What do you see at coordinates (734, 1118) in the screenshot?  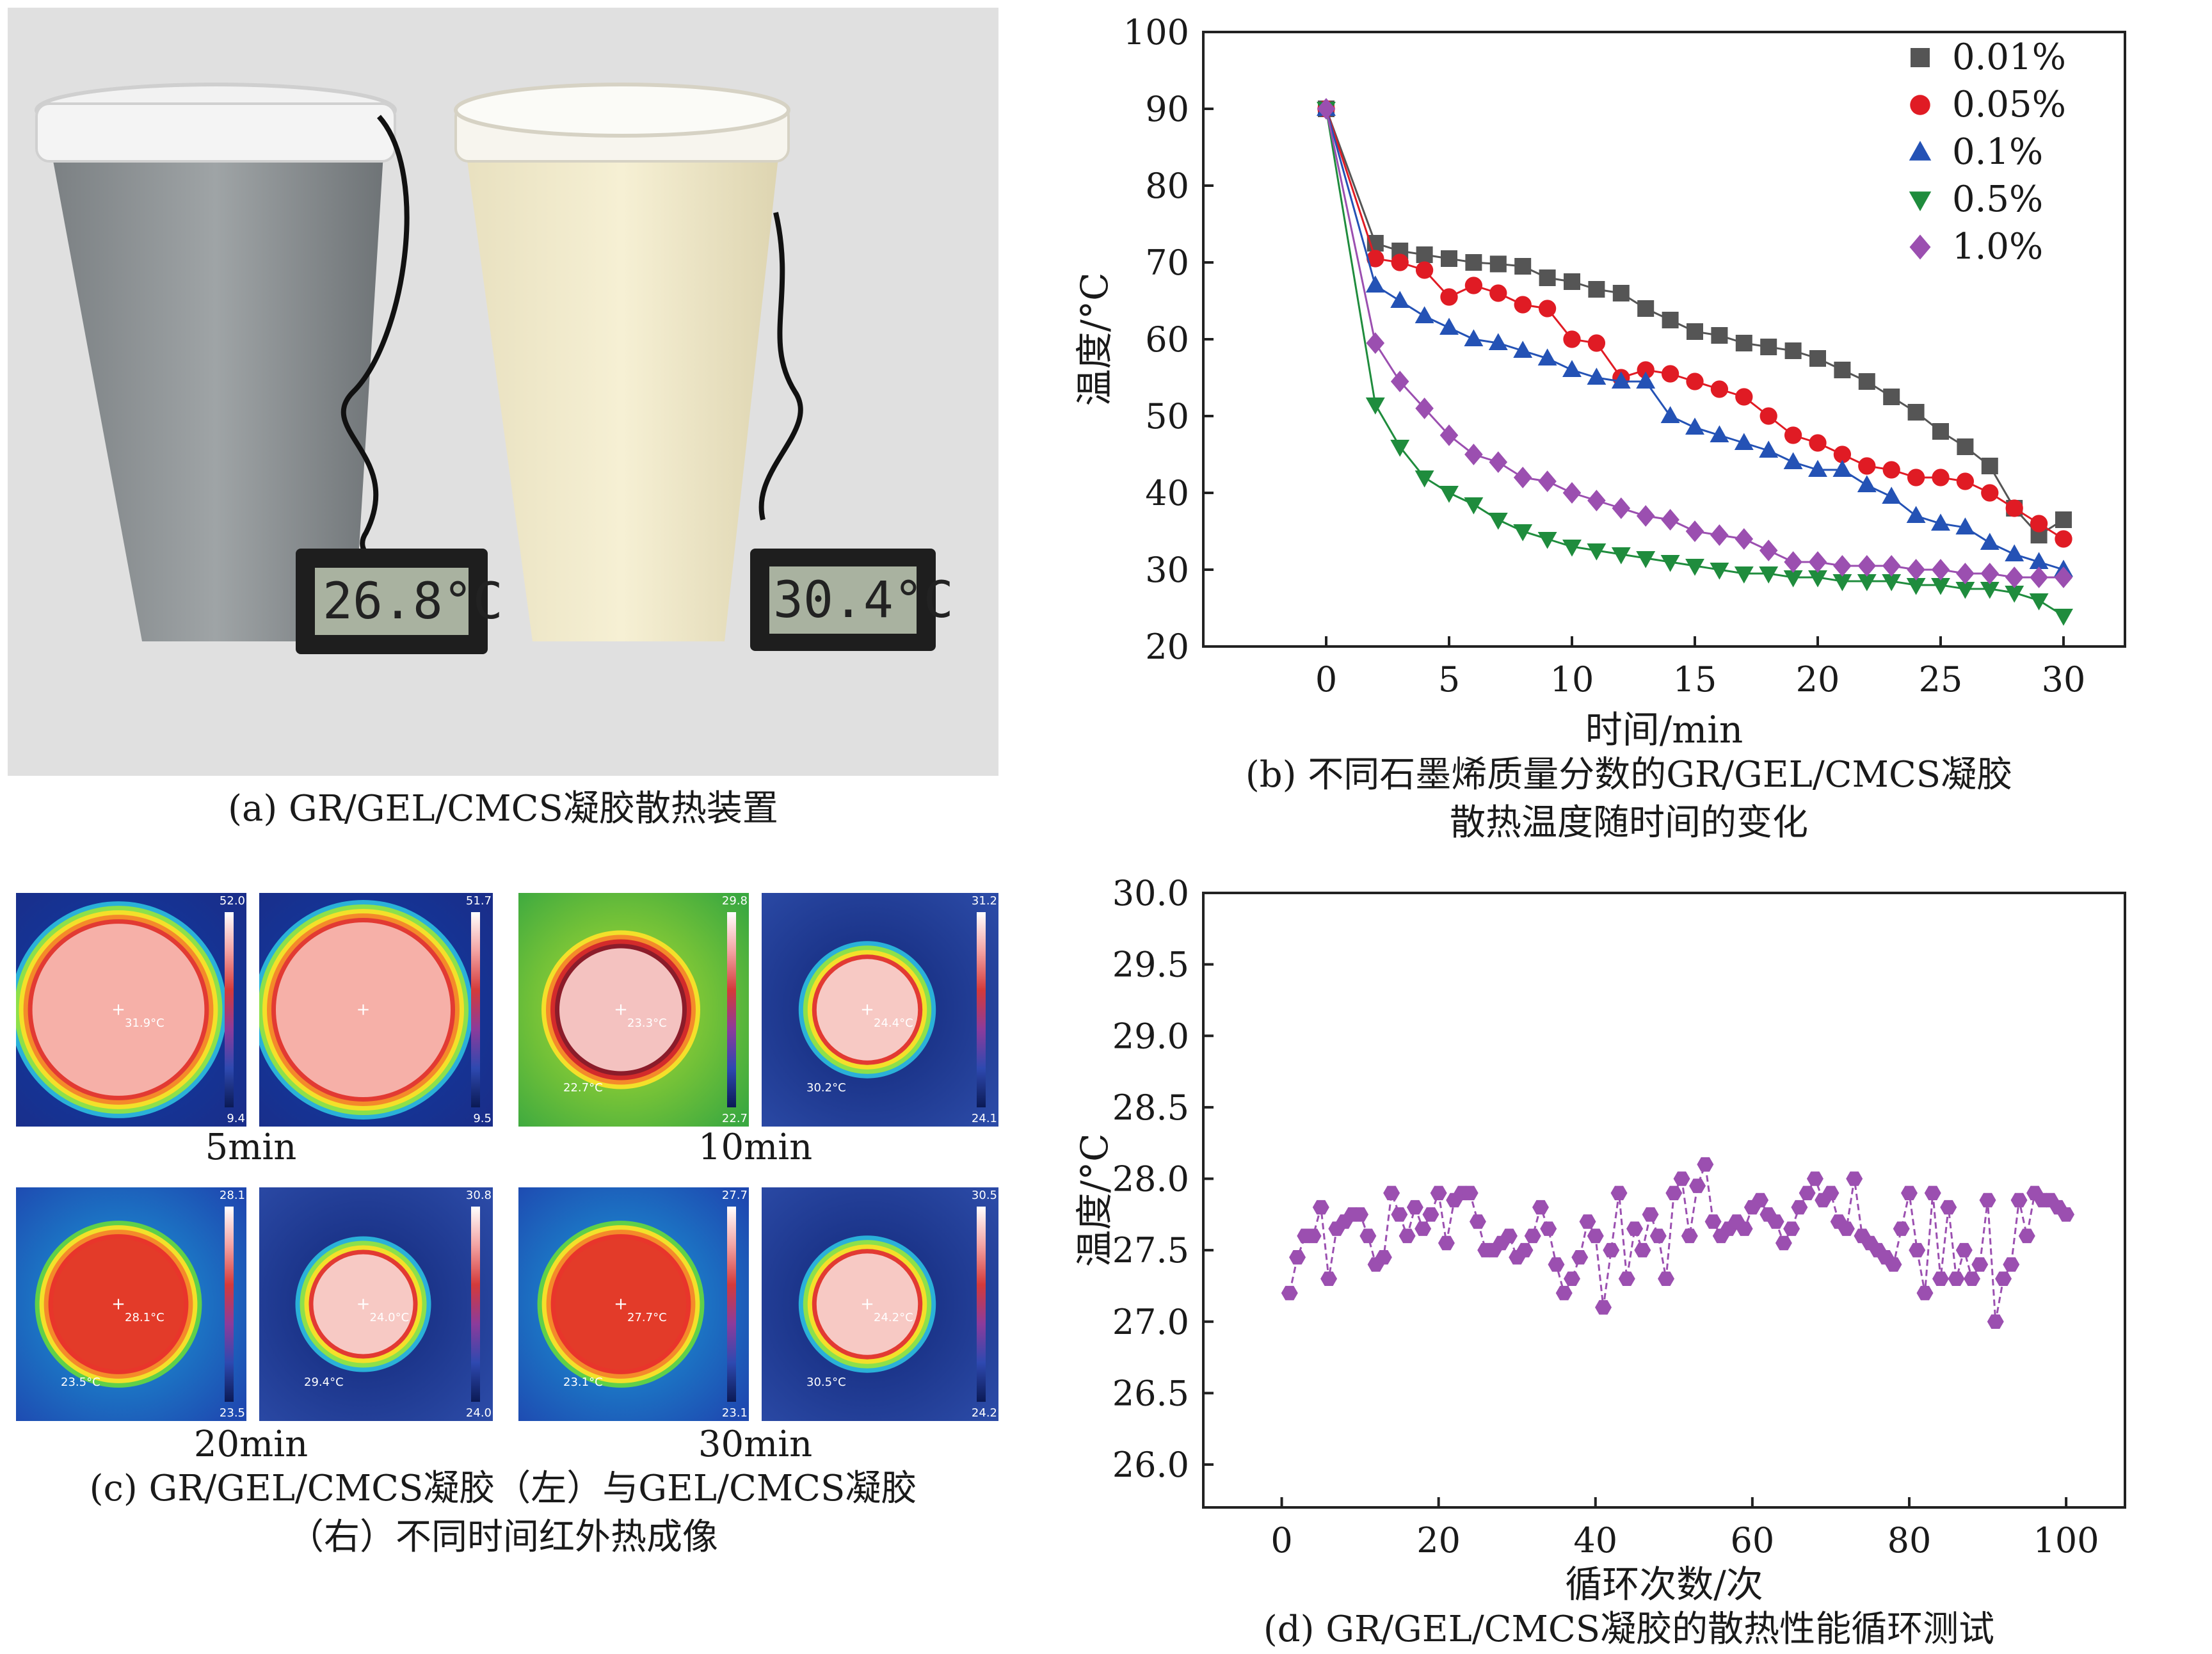 I see `thermal-scale-min: 22.7` at bounding box center [734, 1118].